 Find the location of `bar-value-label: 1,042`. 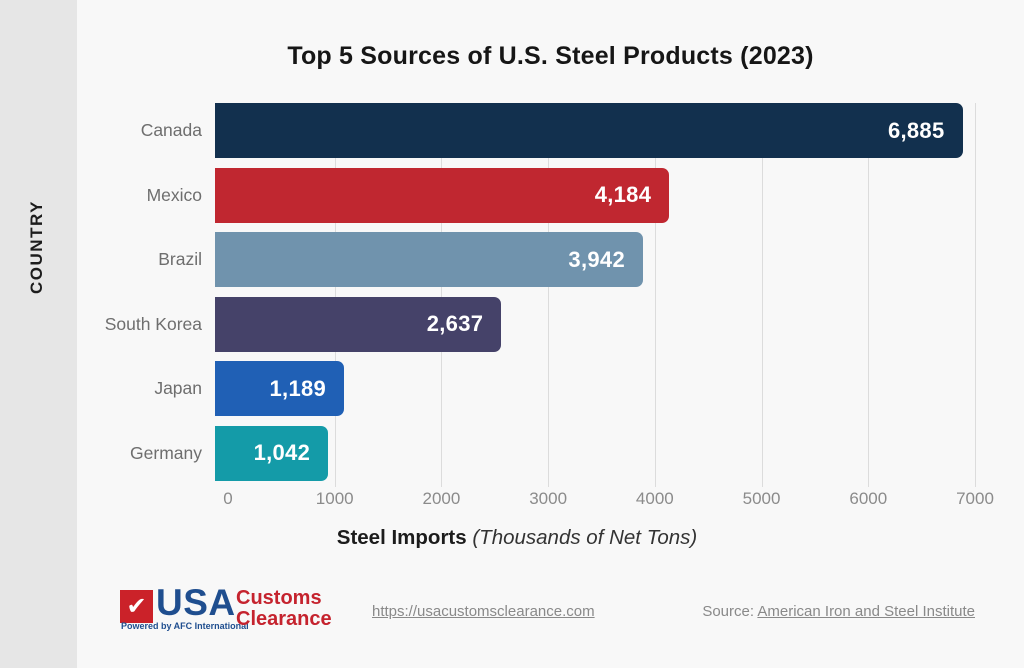

bar-value-label: 1,042 is located at coordinates (282, 453).